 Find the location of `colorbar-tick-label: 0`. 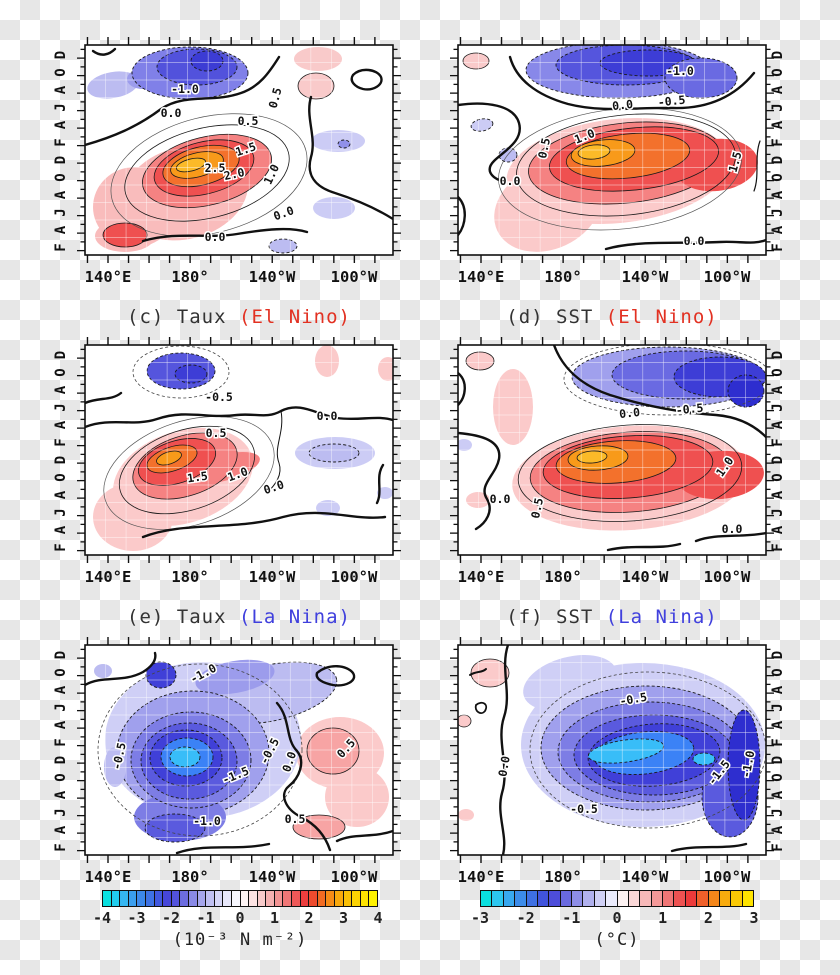

colorbar-tick-label: 0 is located at coordinates (617, 918).